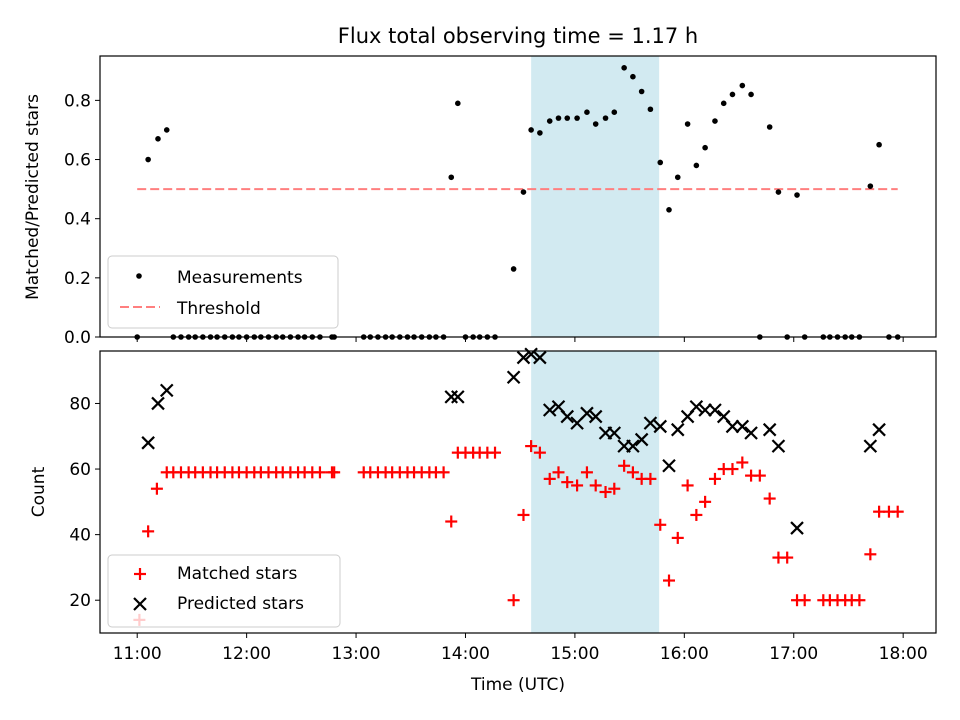 The height and width of the screenshot is (720, 960). Describe the element at coordinates (140, 574) in the screenshot. I see `legend-matched-marker` at that location.